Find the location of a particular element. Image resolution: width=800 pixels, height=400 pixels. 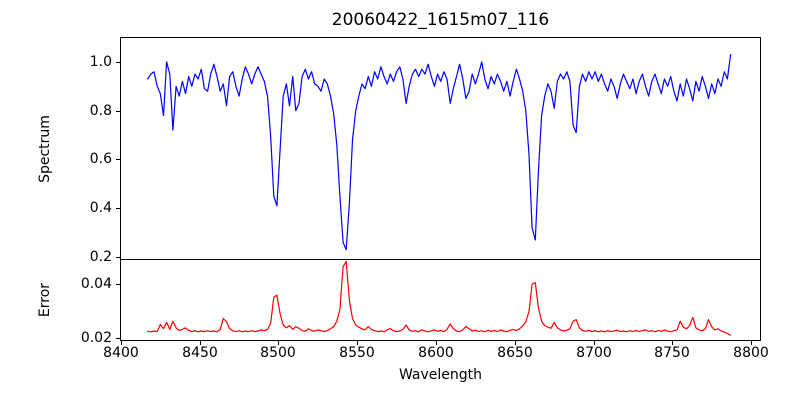

y-tick-label: 0.2 is located at coordinates (100, 257).